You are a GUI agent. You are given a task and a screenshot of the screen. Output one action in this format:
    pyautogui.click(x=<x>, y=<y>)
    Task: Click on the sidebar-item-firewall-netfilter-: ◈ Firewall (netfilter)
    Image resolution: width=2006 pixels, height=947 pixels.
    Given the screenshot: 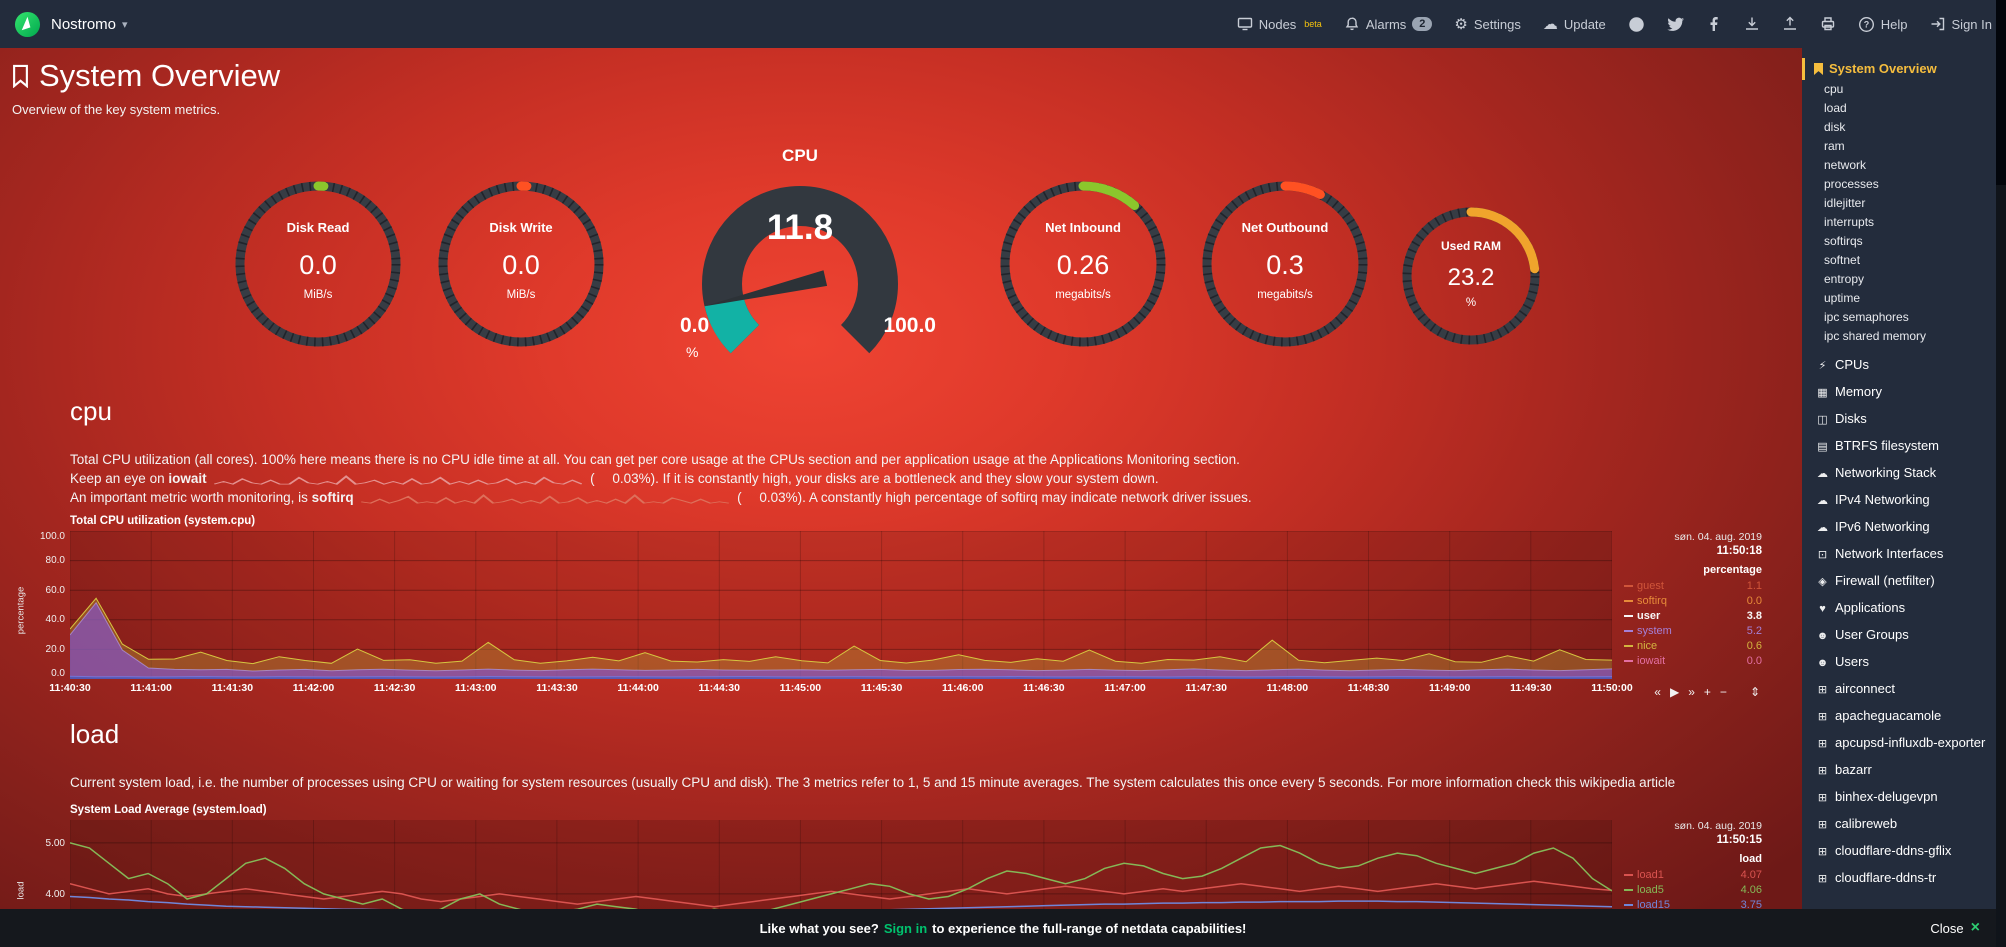 What is the action you would take?
    pyautogui.click(x=1905, y=581)
    